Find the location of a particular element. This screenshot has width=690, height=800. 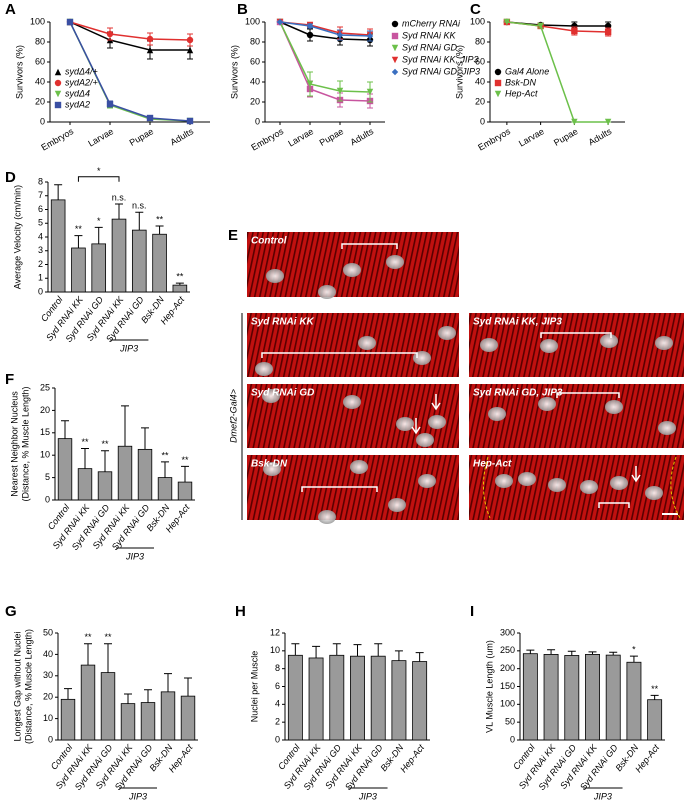

micrograph-label: Bsk-DN is located at coordinates (269, 464).